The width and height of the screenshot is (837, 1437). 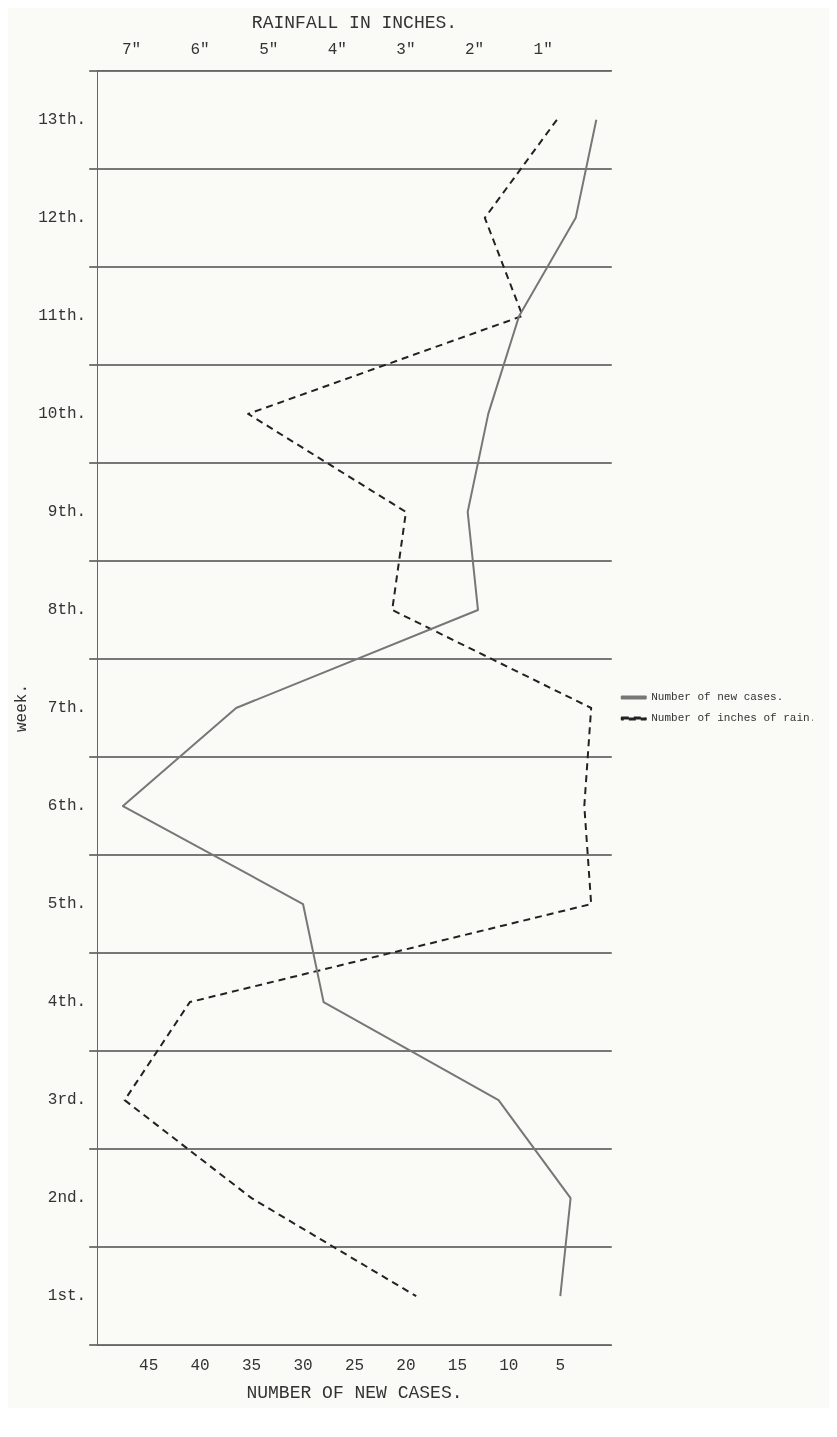 I want to click on x-tick-label: 40, so click(x=200, y=1366).